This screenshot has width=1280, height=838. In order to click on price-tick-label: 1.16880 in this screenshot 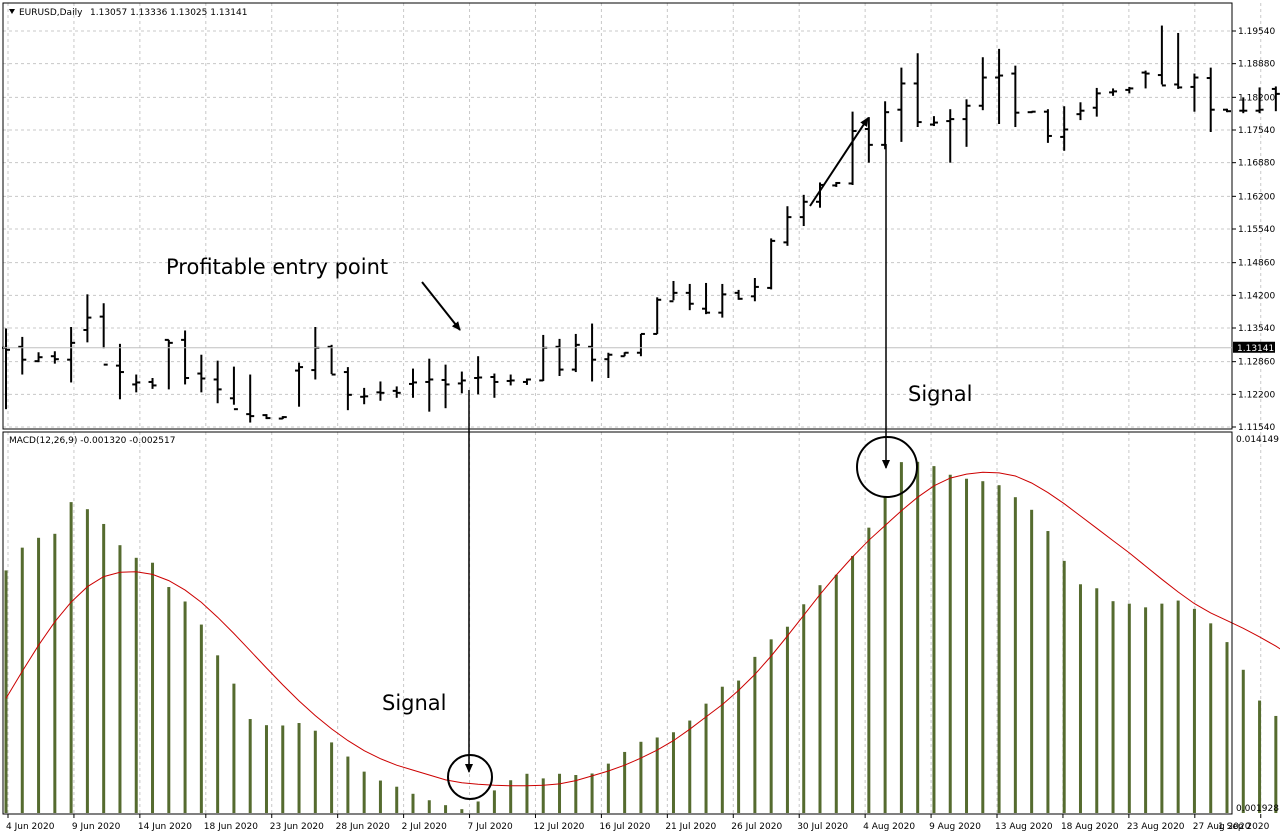, I will do `click(1256, 164)`.